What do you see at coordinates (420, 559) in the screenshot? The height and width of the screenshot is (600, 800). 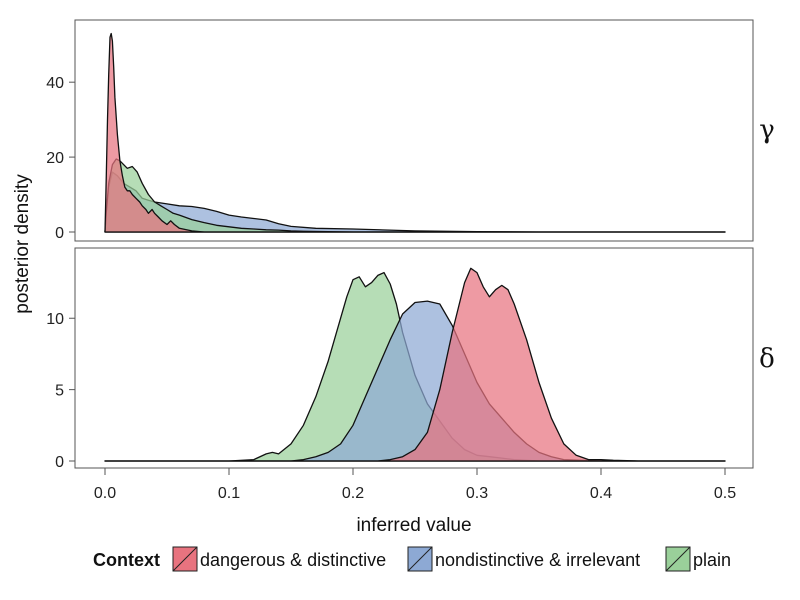 I see `legend-key-nondistinctive-slash` at bounding box center [420, 559].